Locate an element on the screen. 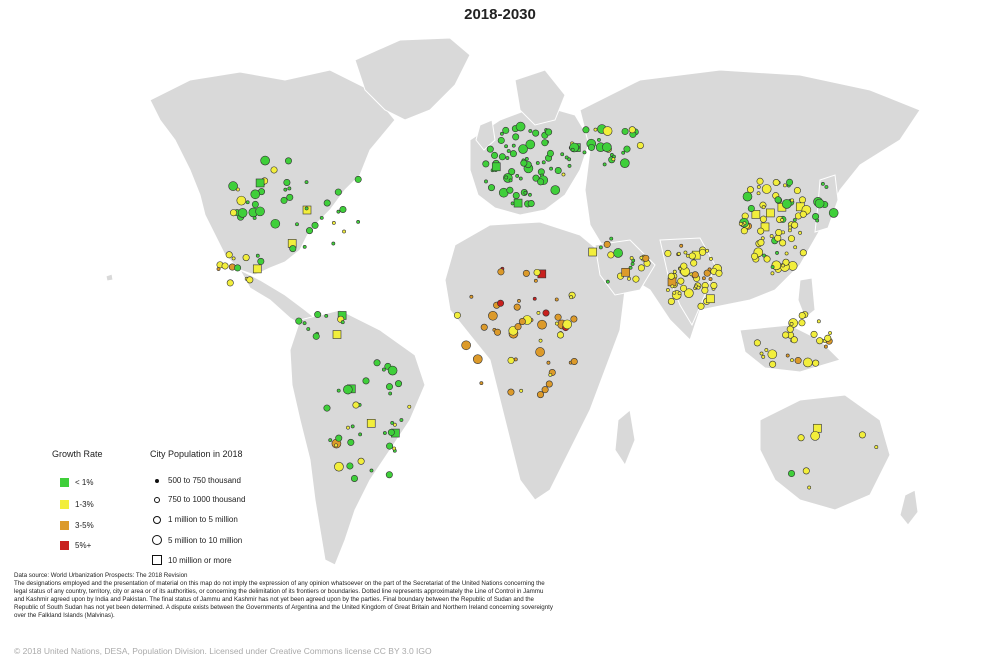 The image size is (1000, 666). population-legend-label: 10 million or more is located at coordinates (200, 560).